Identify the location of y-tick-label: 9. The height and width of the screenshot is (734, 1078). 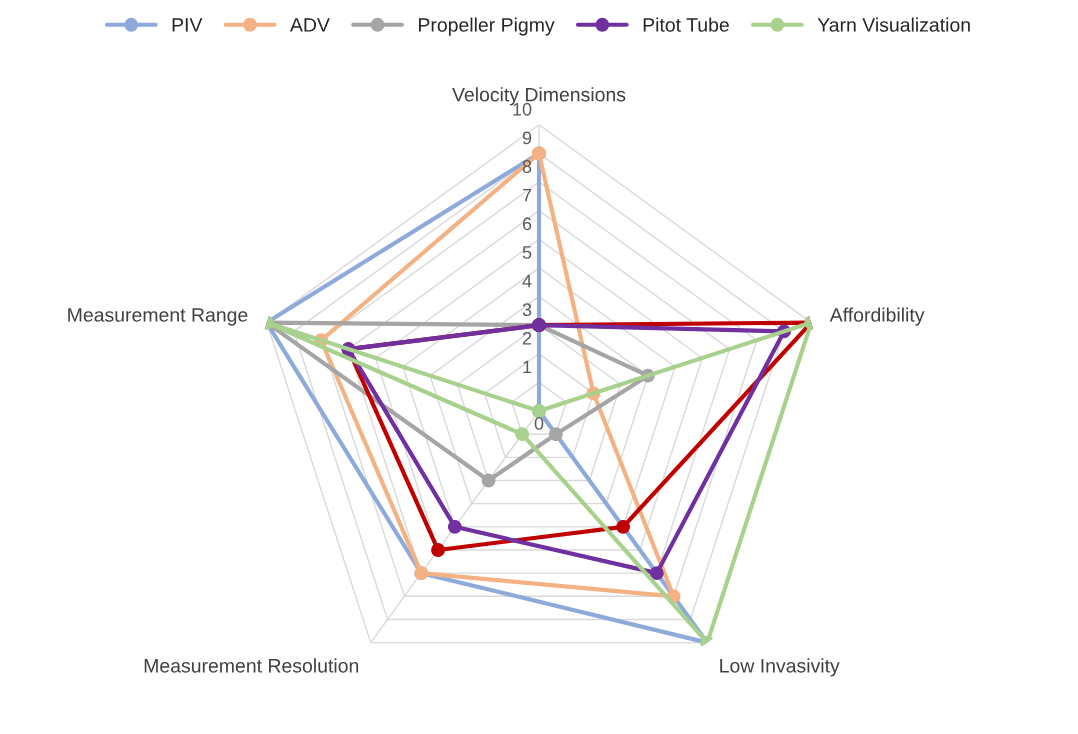
(527, 138).